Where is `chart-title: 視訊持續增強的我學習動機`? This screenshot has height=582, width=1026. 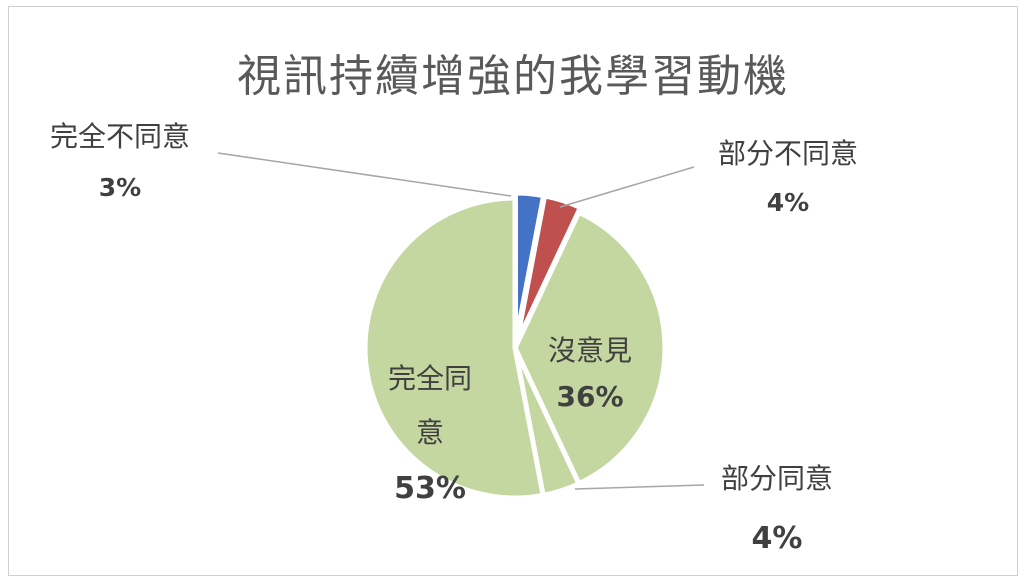 chart-title: 視訊持續增強的我學習動機 is located at coordinates (513, 76).